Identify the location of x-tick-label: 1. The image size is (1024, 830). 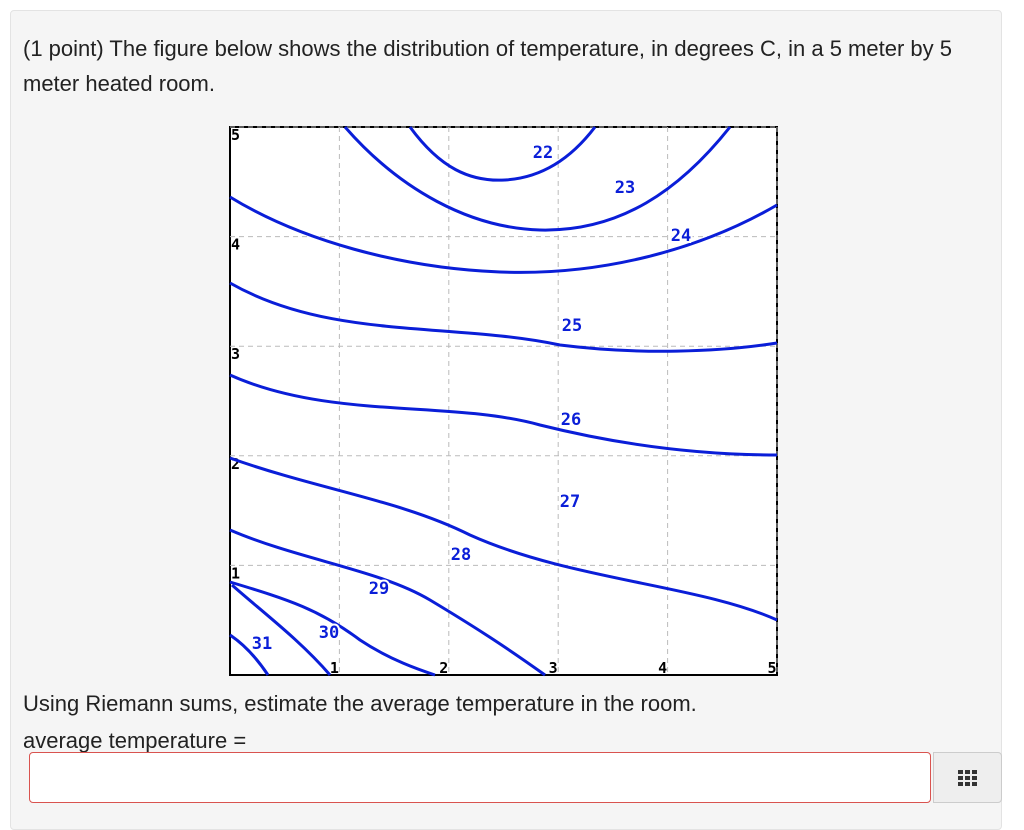
(334, 668).